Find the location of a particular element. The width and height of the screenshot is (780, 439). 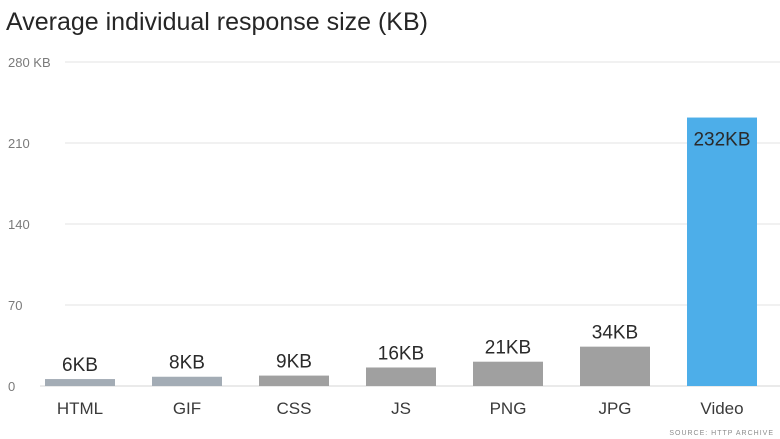

x-tick-label: PNG is located at coordinates (508, 408).